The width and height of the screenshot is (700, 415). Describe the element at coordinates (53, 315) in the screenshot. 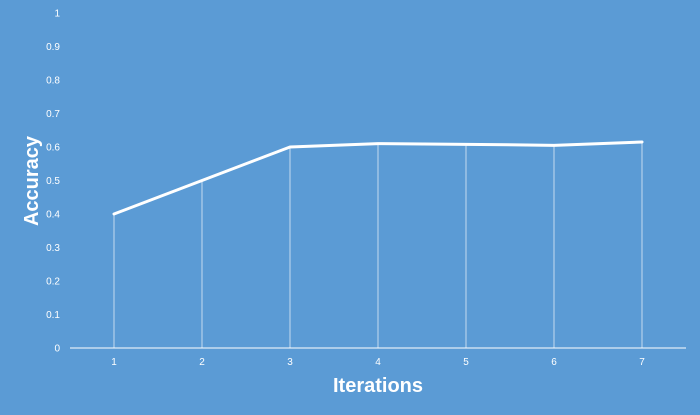

I see `y-tick-label: 0.1` at that location.